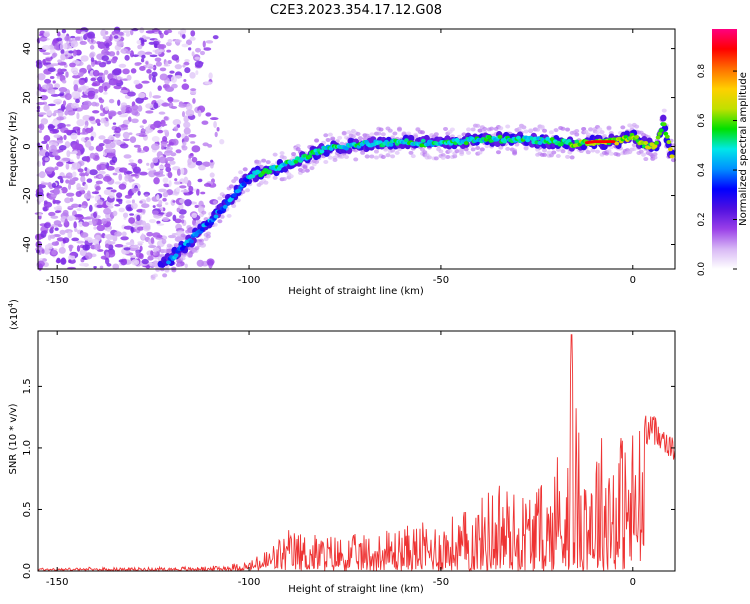 This screenshot has width=750, height=604. I want to click on x-tick-label: -50, so click(441, 280).